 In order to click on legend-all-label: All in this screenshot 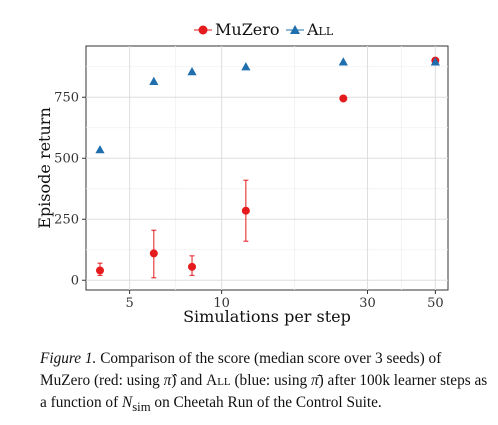, I will do `click(320, 29)`.